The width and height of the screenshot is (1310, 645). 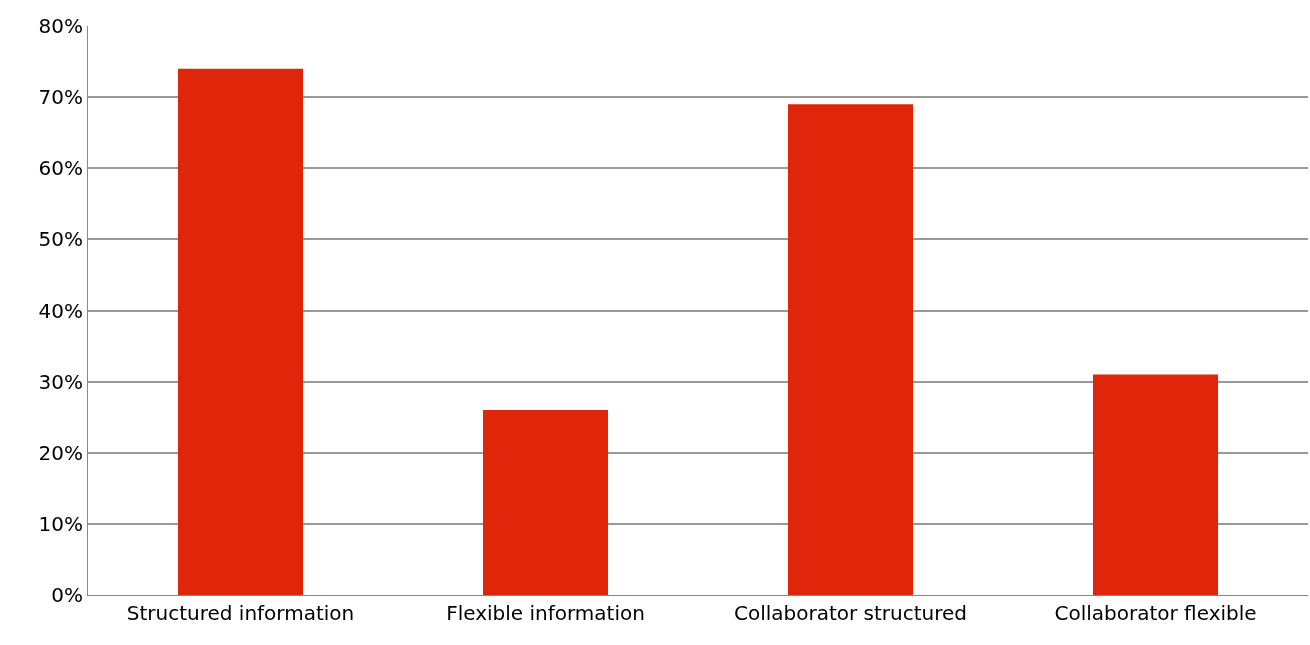 What do you see at coordinates (1155, 613) in the screenshot?
I see `x-tick-label: Collaborator flexible` at bounding box center [1155, 613].